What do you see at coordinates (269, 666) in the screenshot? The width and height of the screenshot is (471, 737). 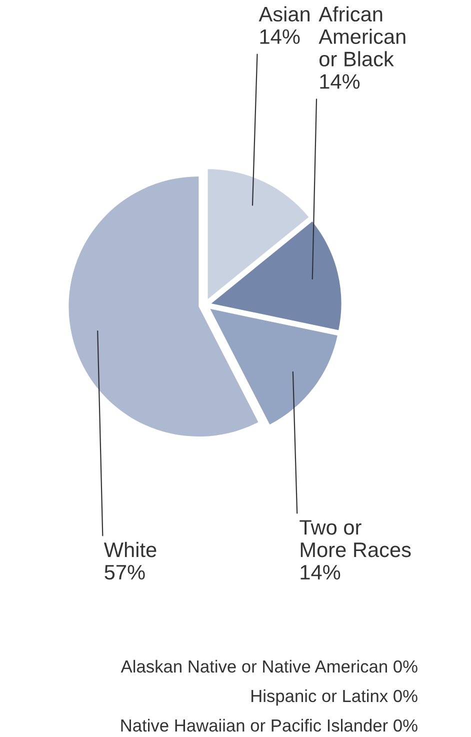 I see `category-label: Alaskan Native or Native American 0%` at bounding box center [269, 666].